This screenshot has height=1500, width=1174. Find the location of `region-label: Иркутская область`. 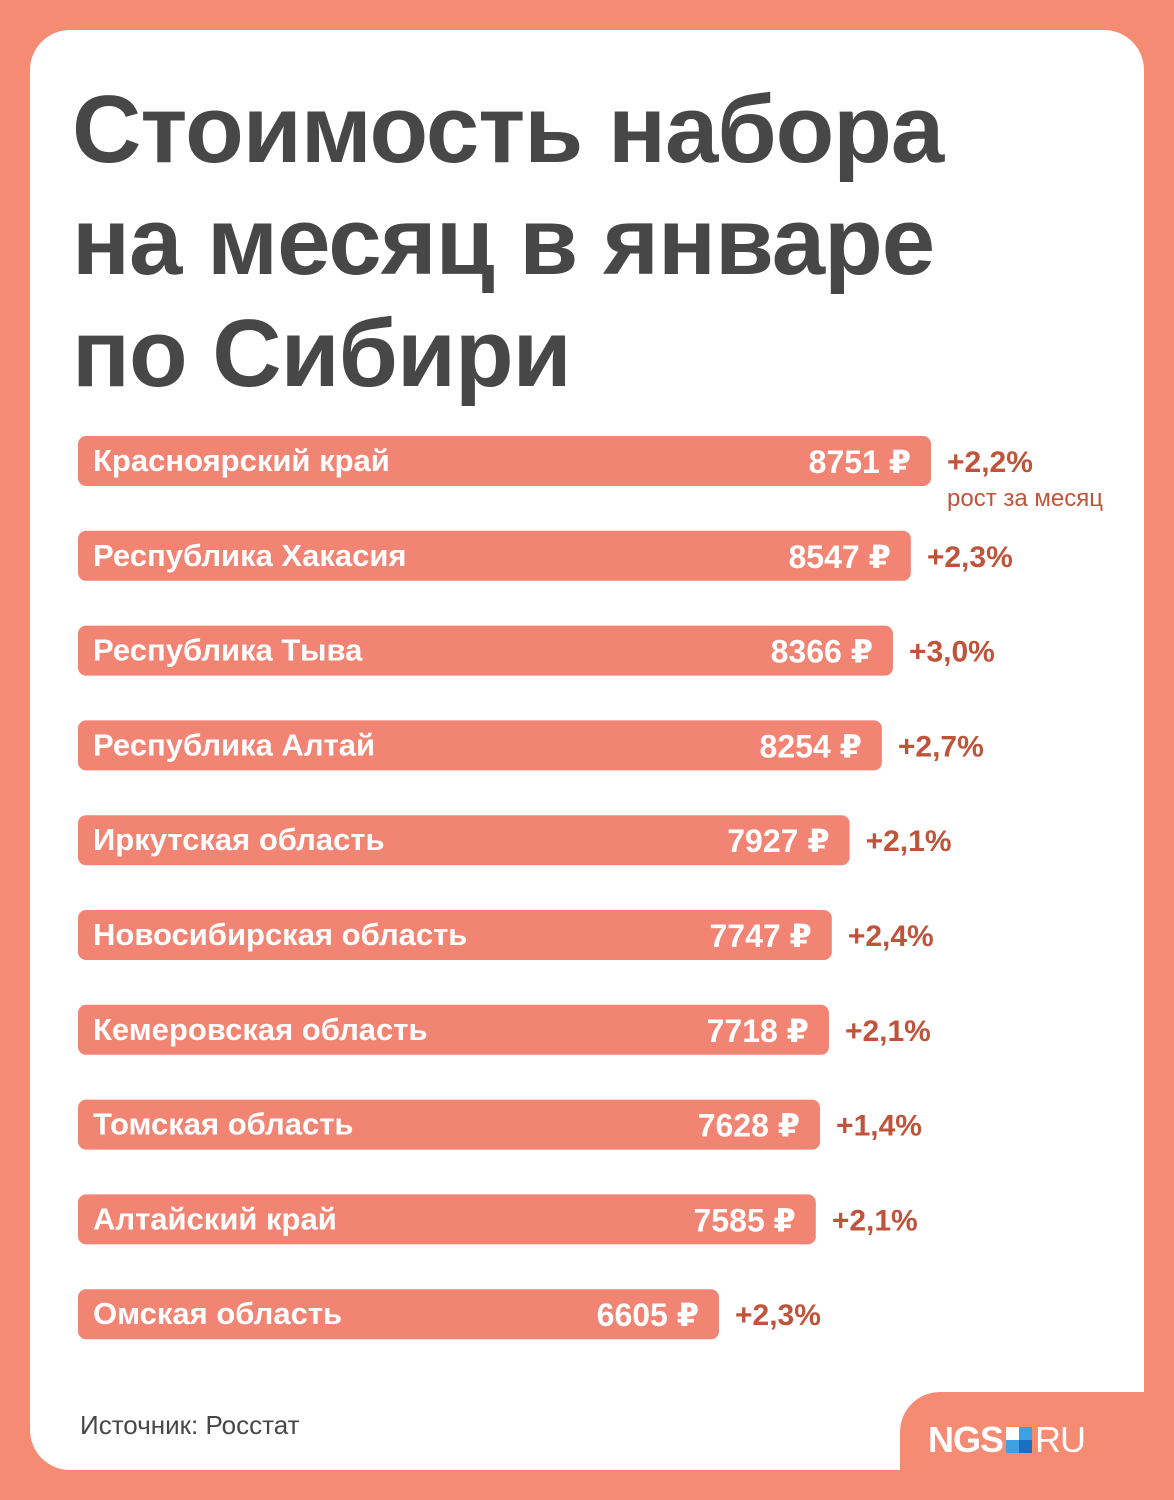

region-label: Иркутская область is located at coordinates (239, 839).